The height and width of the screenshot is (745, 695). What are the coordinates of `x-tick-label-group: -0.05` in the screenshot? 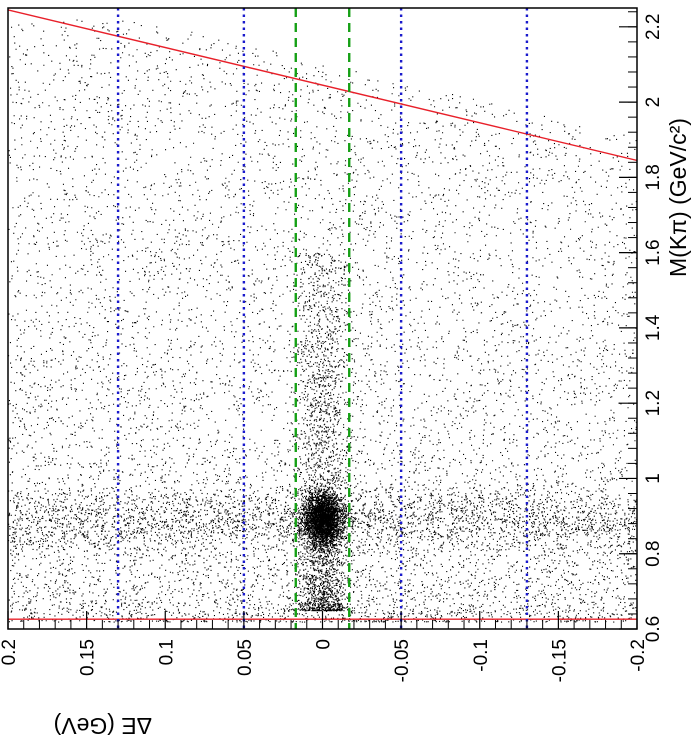 It's located at (402, 660).